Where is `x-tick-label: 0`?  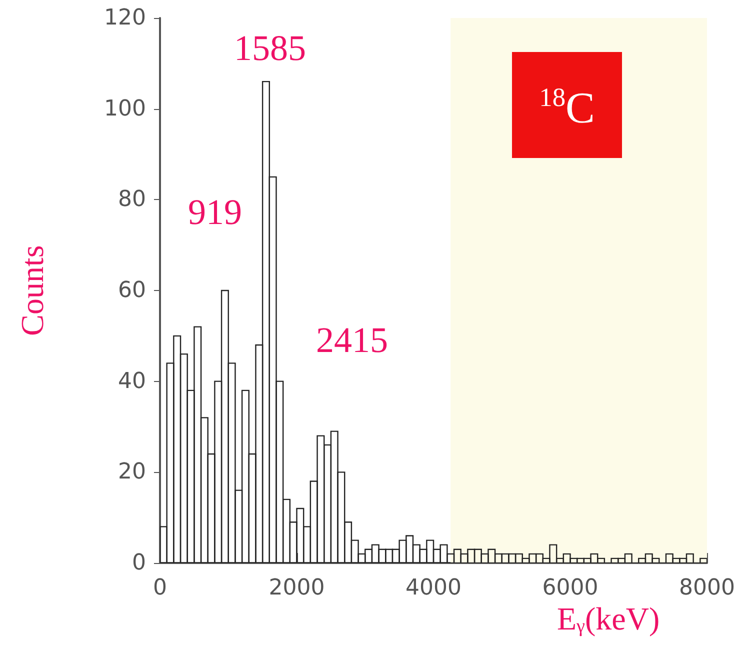
x-tick-label: 0 is located at coordinates (160, 588).